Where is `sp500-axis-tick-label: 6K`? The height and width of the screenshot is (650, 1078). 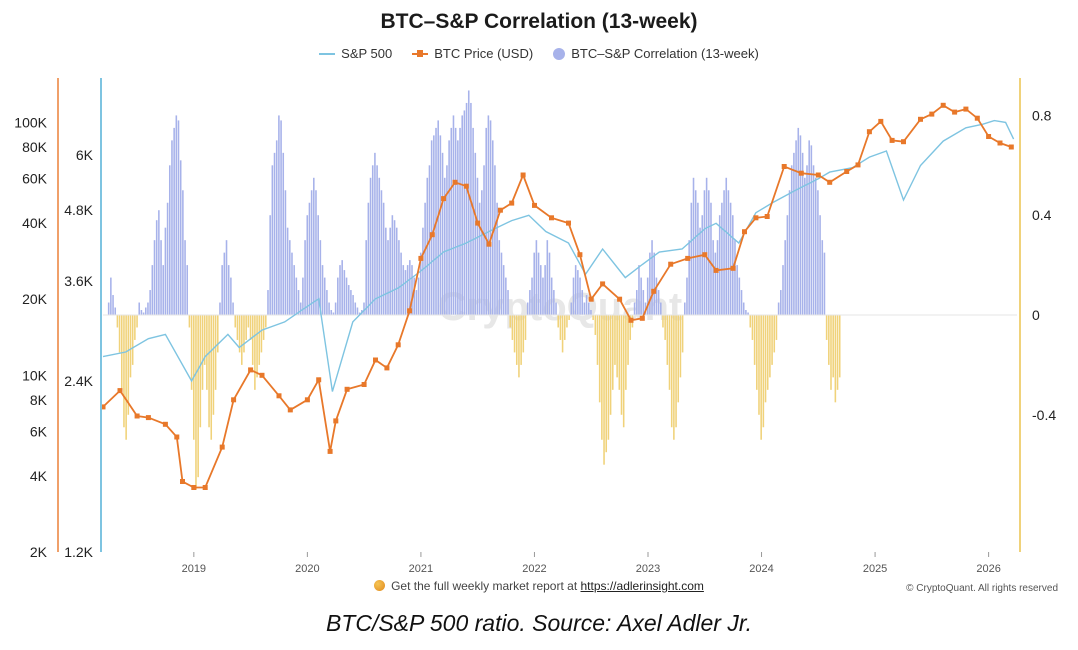
sp500-axis-tick-label: 6K is located at coordinates (85, 155).